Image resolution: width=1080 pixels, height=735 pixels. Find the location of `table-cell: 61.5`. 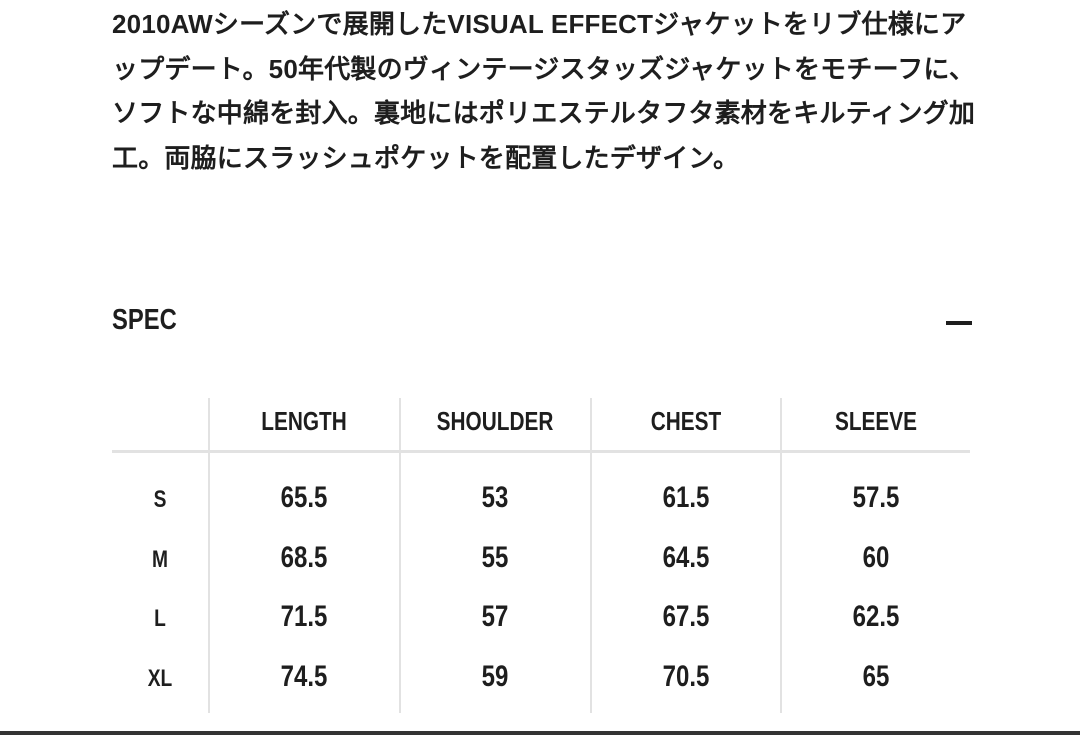

table-cell: 61.5 is located at coordinates (686, 497).